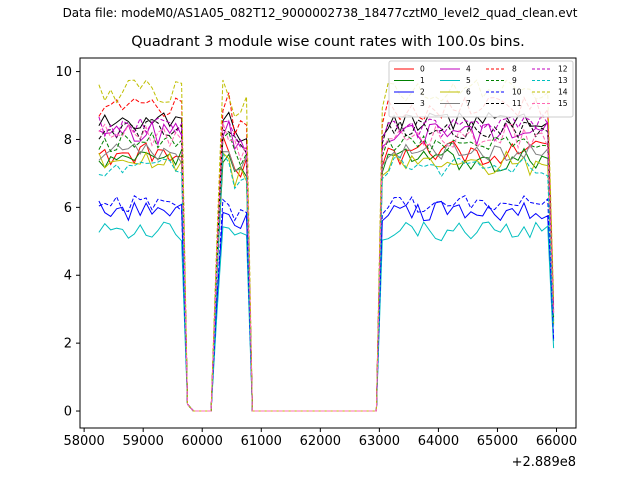 This screenshot has width=640, height=480. I want to click on legend-label-5: 5, so click(468, 80).